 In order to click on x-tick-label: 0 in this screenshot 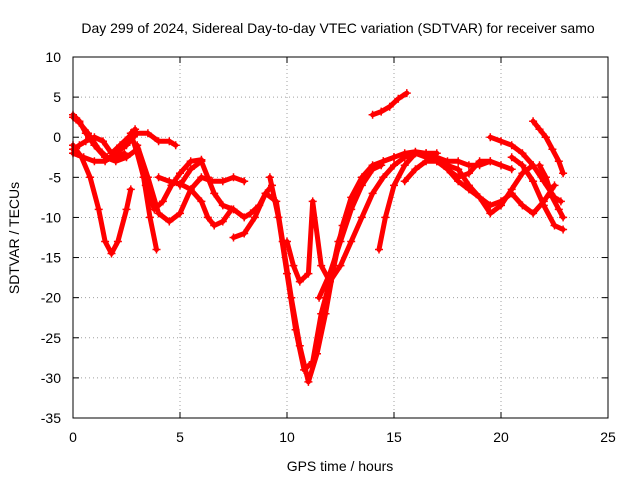, I will do `click(73, 437)`.